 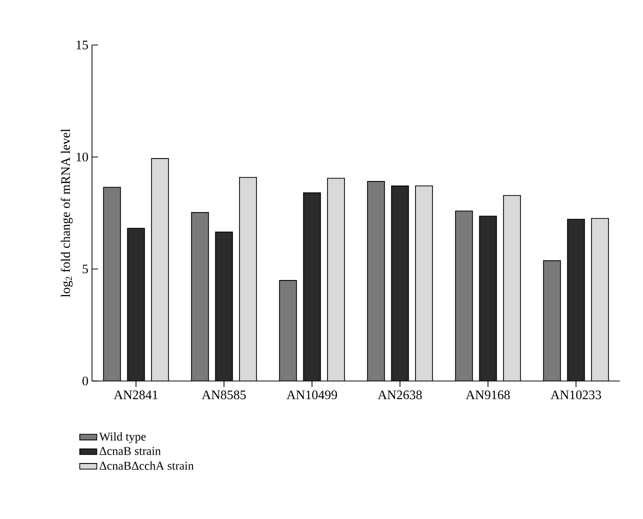 What do you see at coordinates (488, 395) in the screenshot?
I see `x-tick-label: AN9168` at bounding box center [488, 395].